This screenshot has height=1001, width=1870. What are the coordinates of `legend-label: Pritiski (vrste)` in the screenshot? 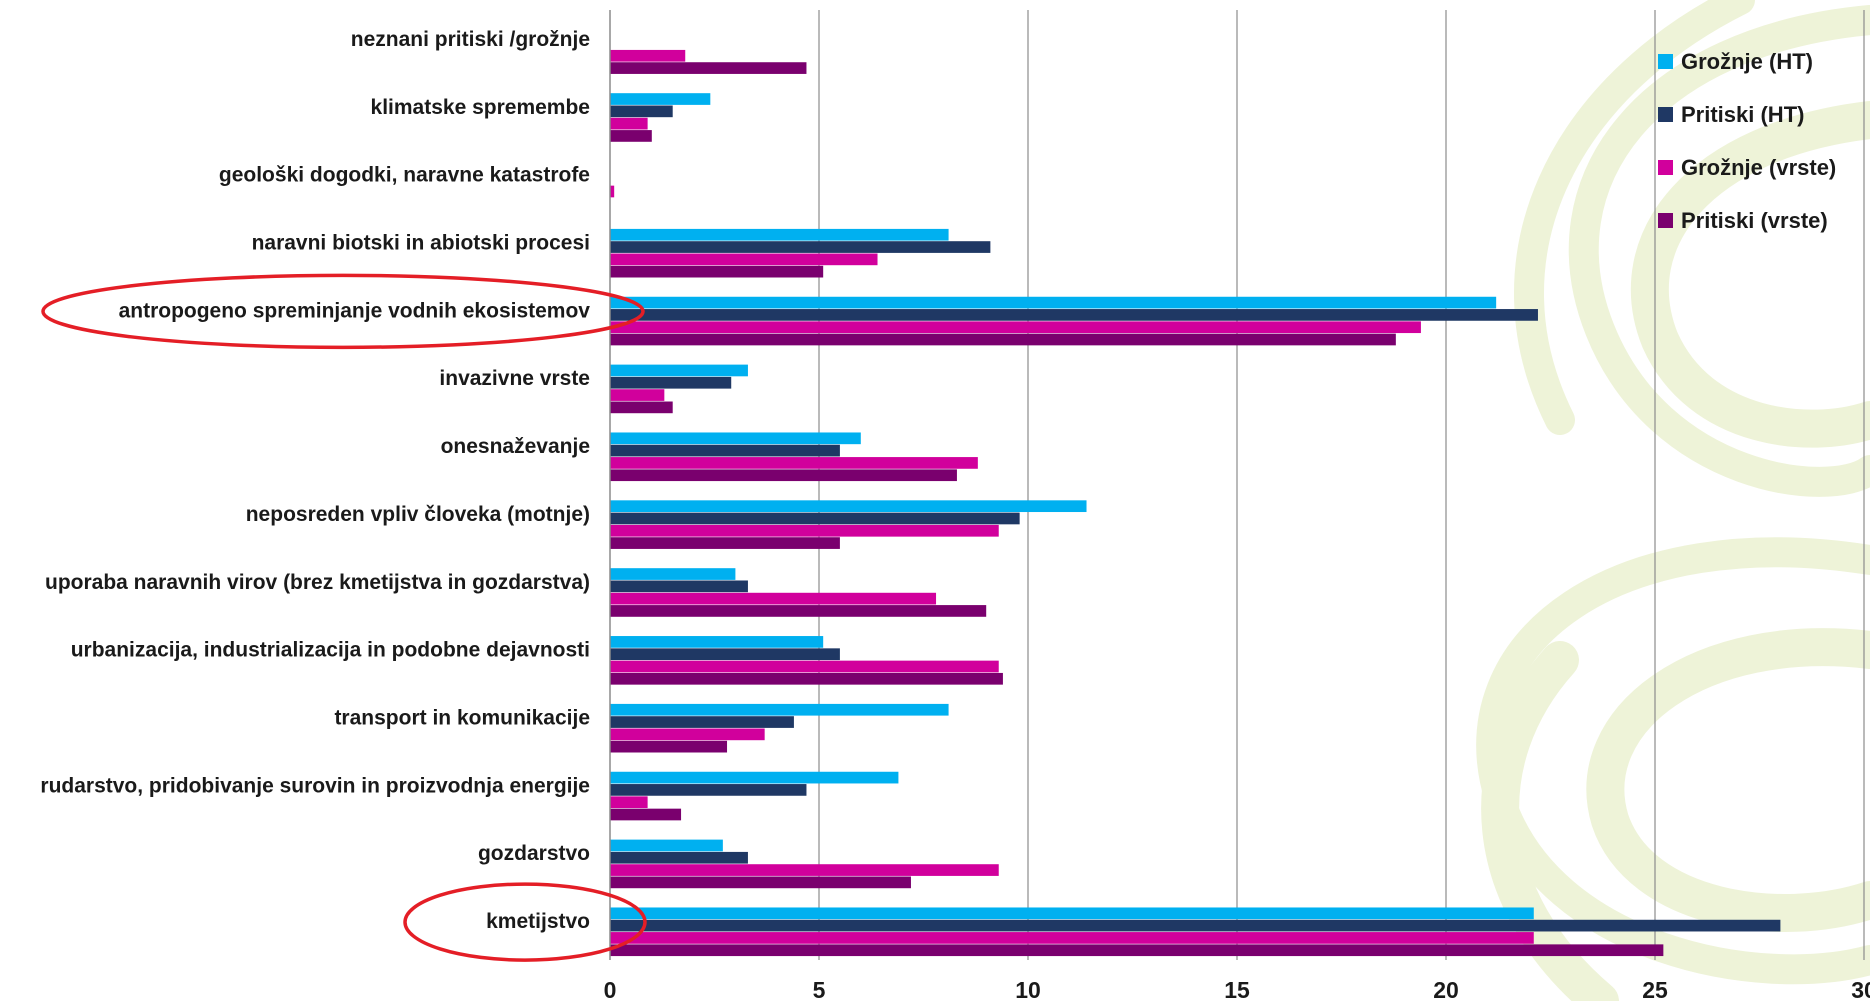 It's located at (1754, 220).